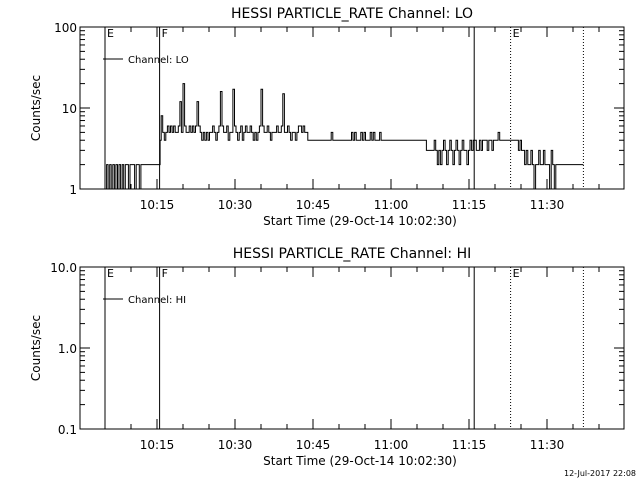  I want to click on panel-2-x-tick-label: 10:45, so click(313, 445).